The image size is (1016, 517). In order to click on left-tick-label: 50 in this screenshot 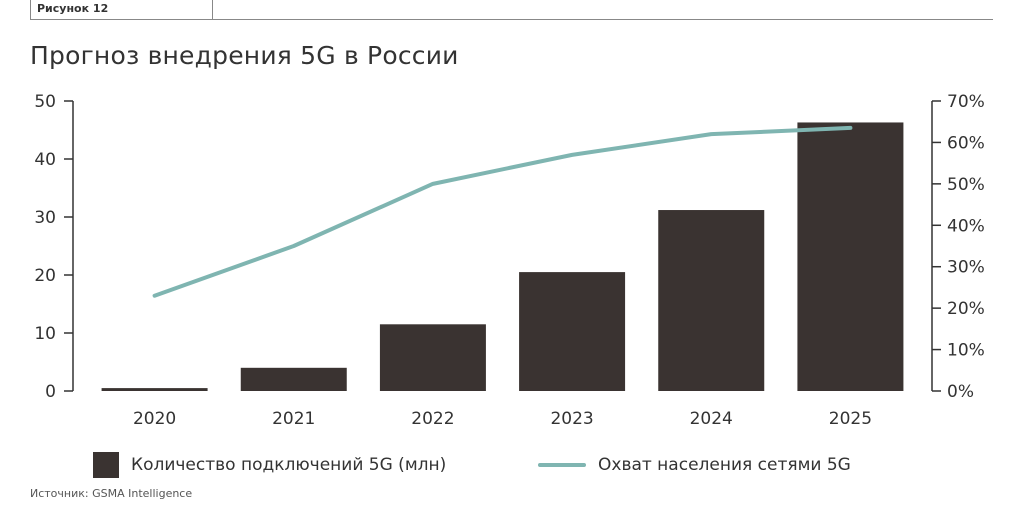, I will do `click(45, 102)`.